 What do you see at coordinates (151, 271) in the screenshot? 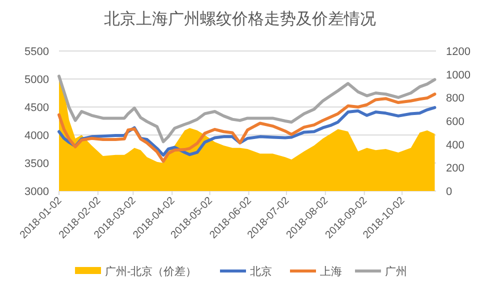
I see `legend-label: 广州-北京（价差）` at bounding box center [151, 271].